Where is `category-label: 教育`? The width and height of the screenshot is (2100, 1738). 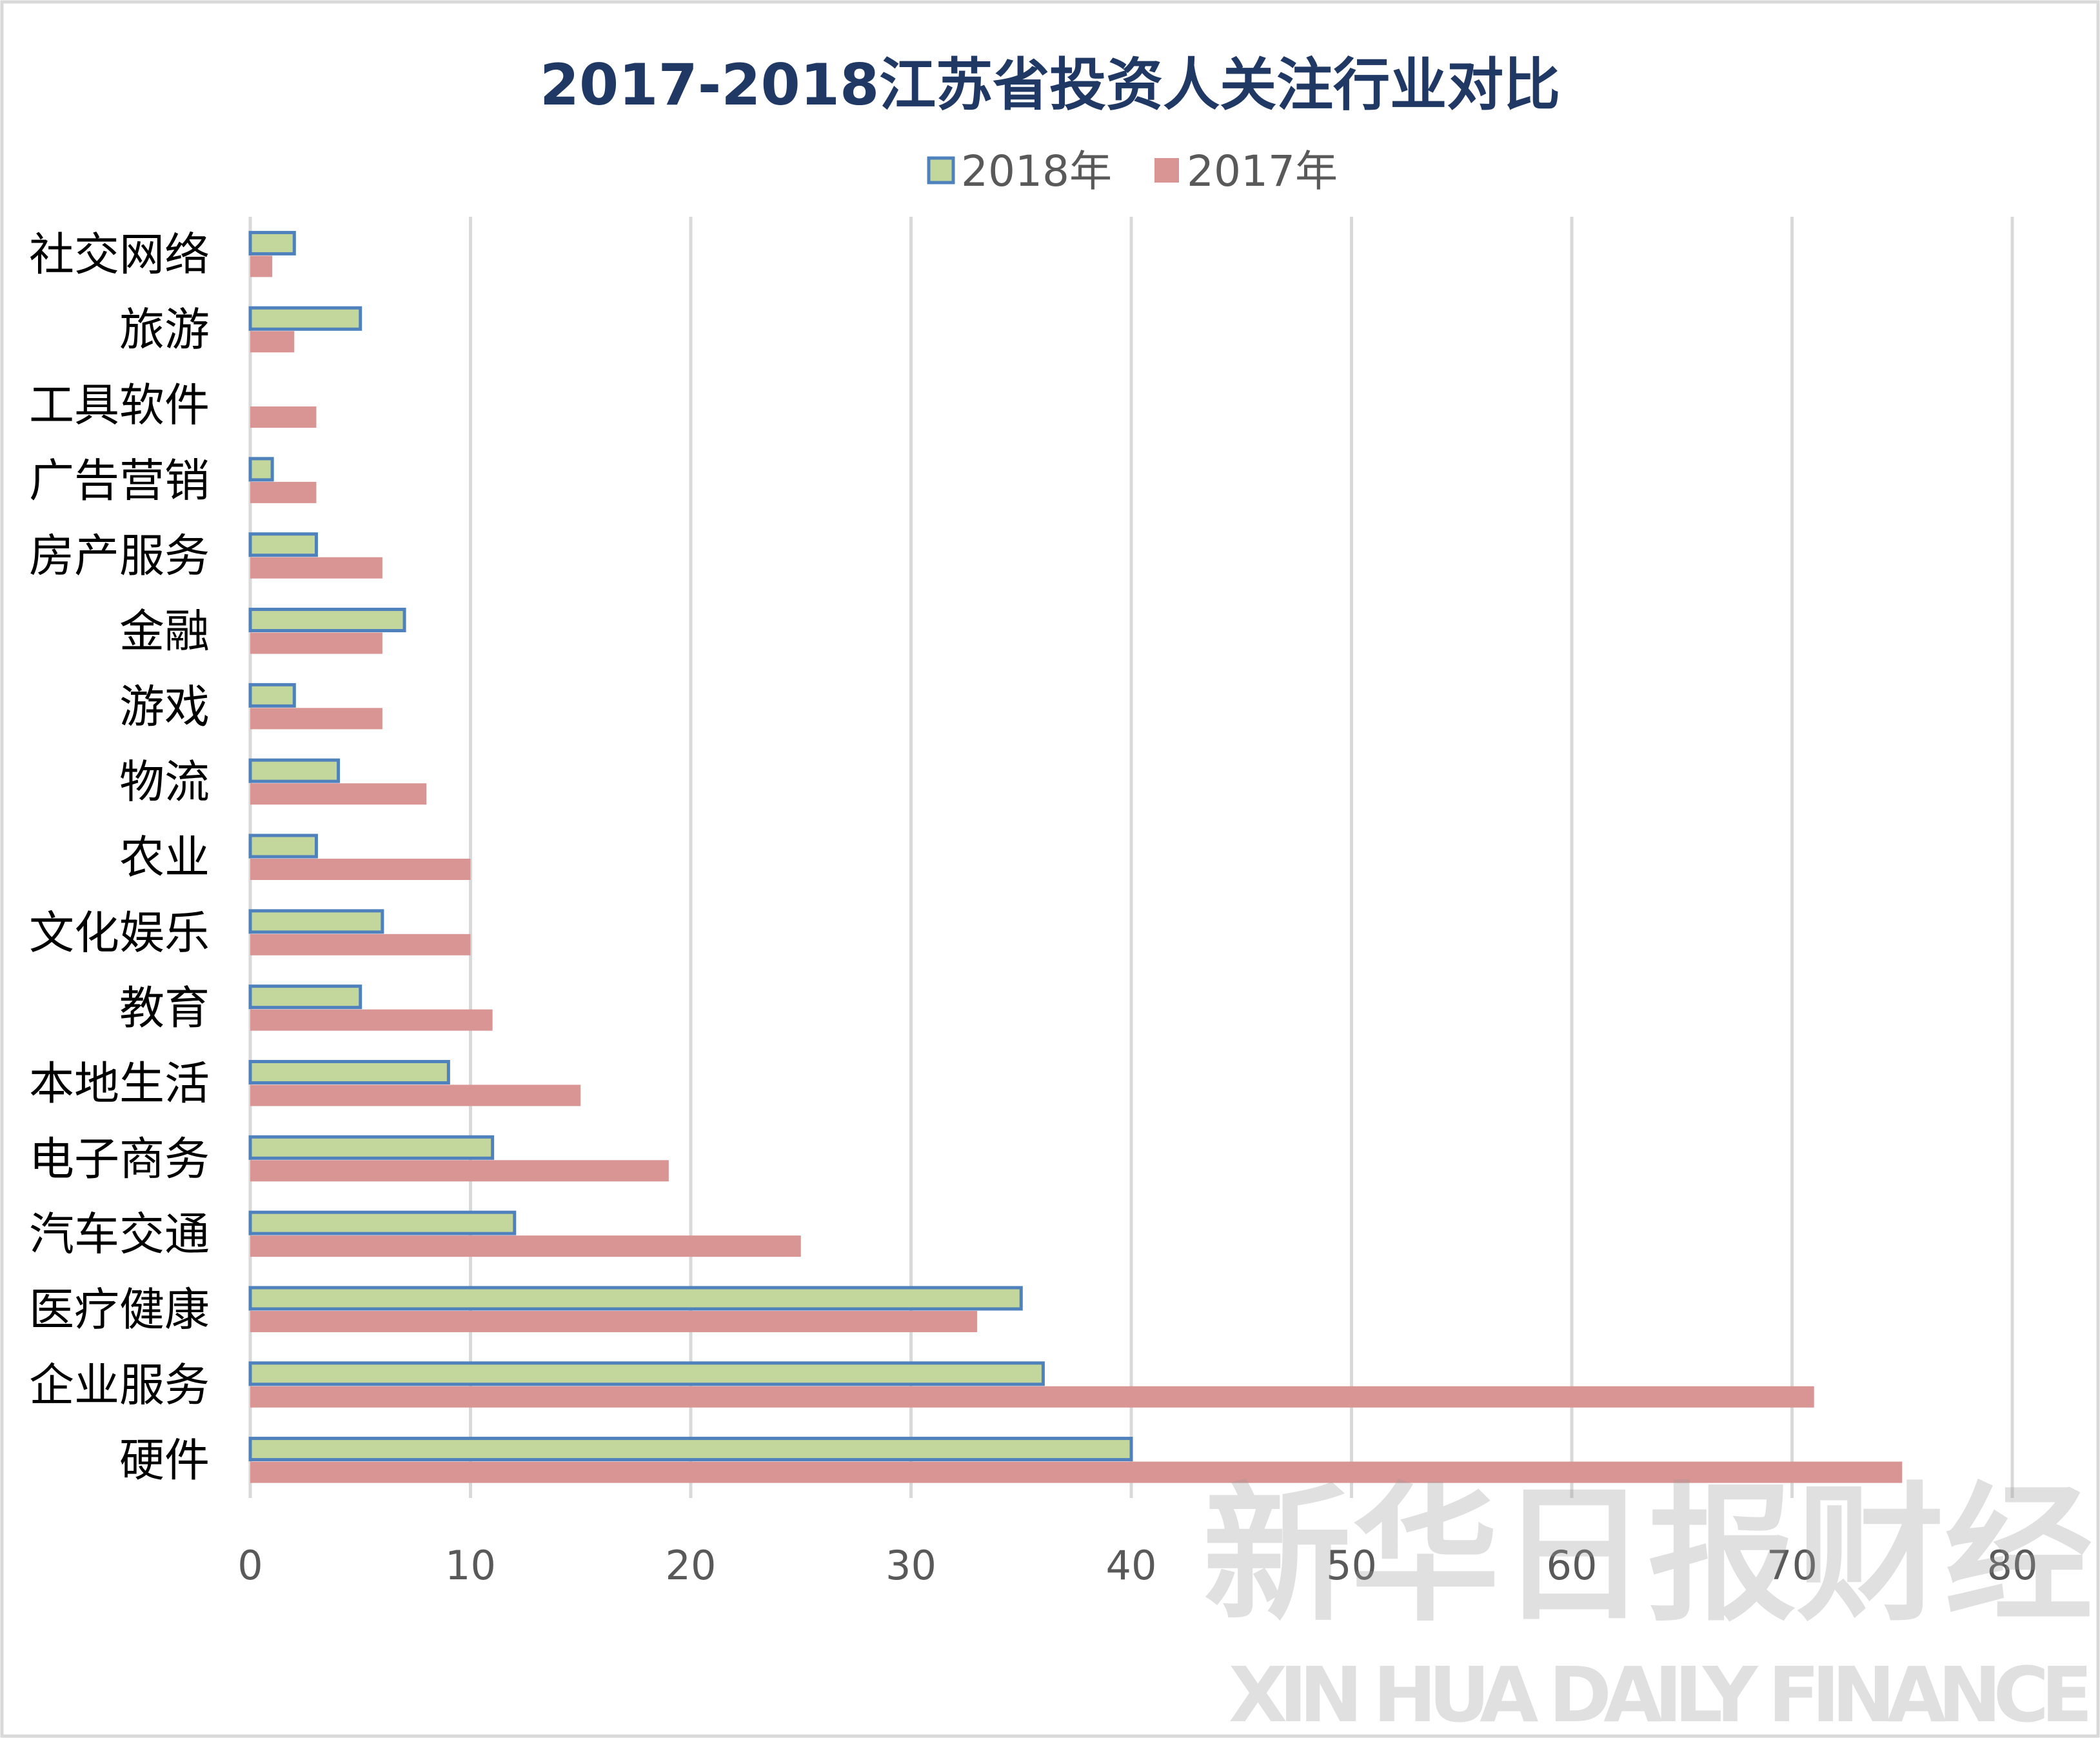
category-label: 教育 is located at coordinates (164, 1009).